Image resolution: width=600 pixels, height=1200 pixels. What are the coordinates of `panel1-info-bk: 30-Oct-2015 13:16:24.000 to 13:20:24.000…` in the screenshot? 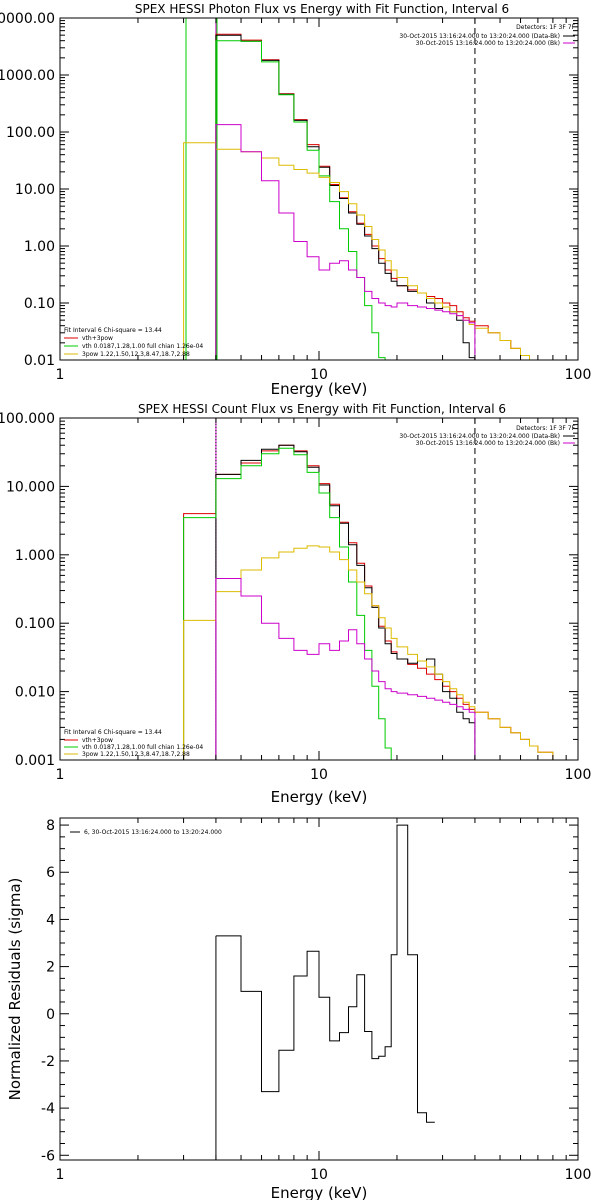 It's located at (488, 43).